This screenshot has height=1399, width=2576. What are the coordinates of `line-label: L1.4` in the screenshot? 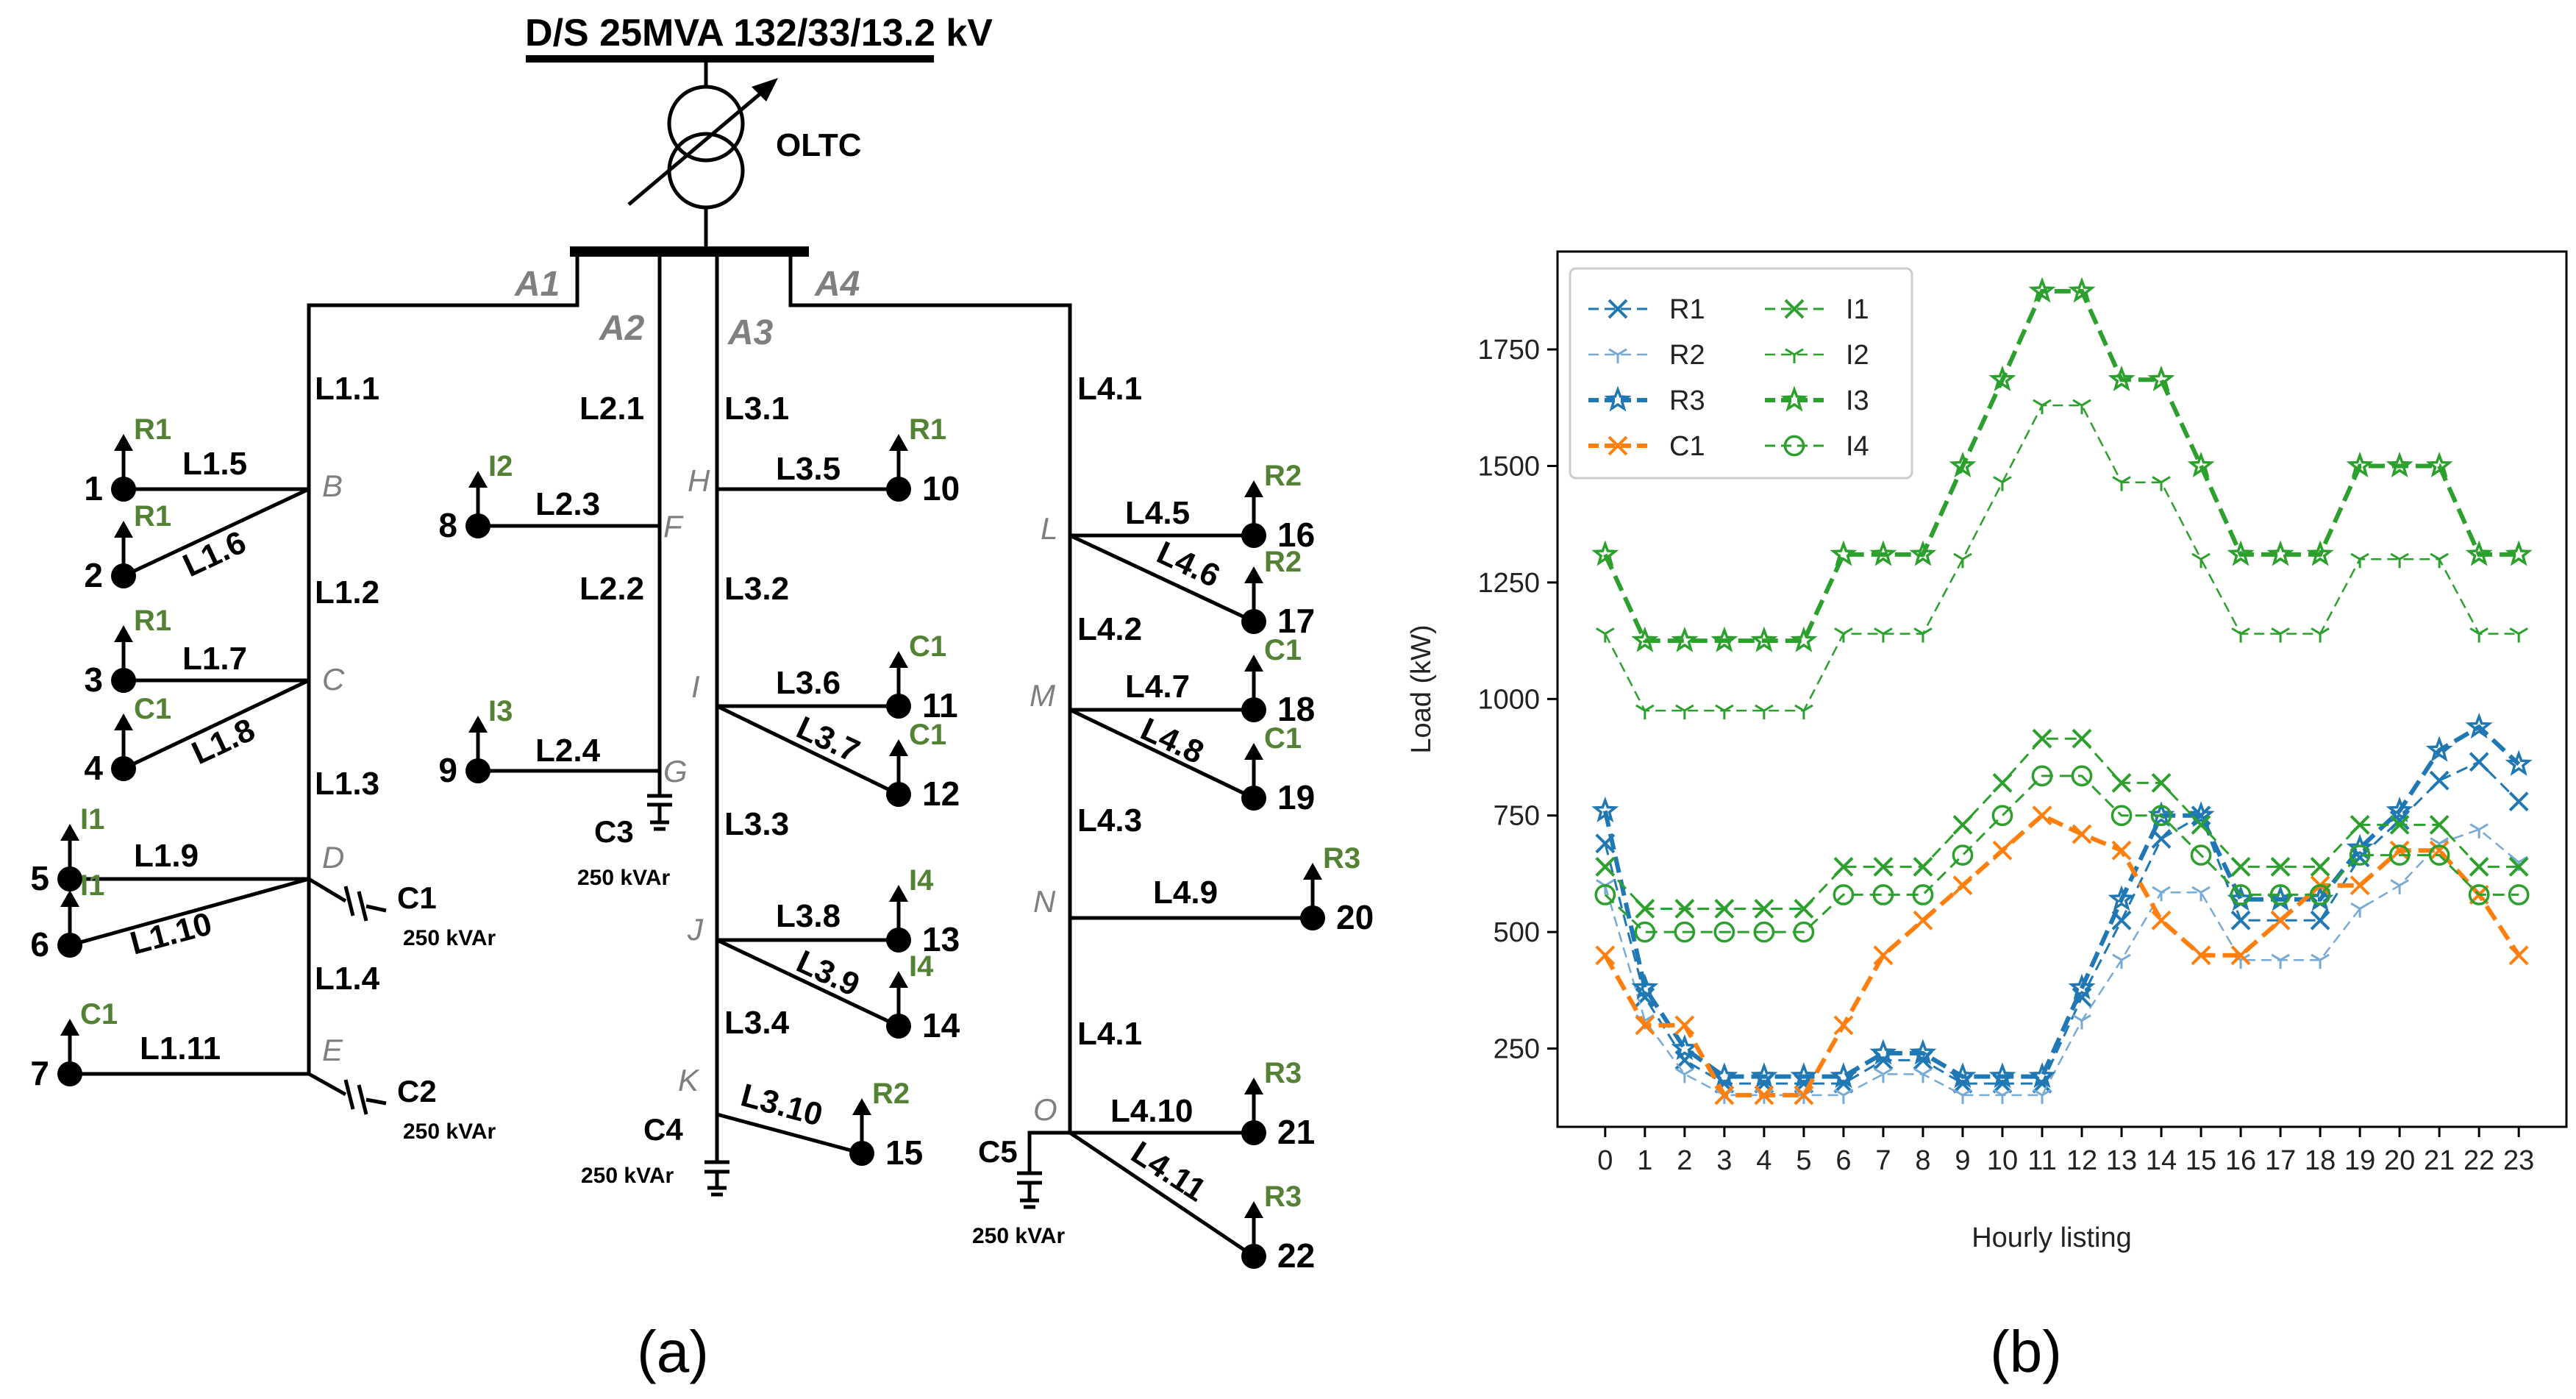 It's located at (347, 979).